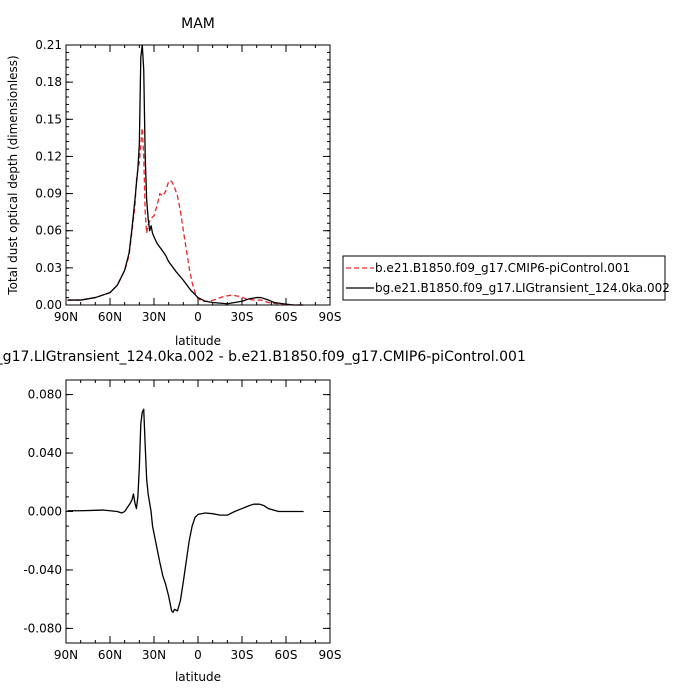  What do you see at coordinates (154, 655) in the screenshot?
I see `bottom-x-tick-label: 30N` at bounding box center [154, 655].